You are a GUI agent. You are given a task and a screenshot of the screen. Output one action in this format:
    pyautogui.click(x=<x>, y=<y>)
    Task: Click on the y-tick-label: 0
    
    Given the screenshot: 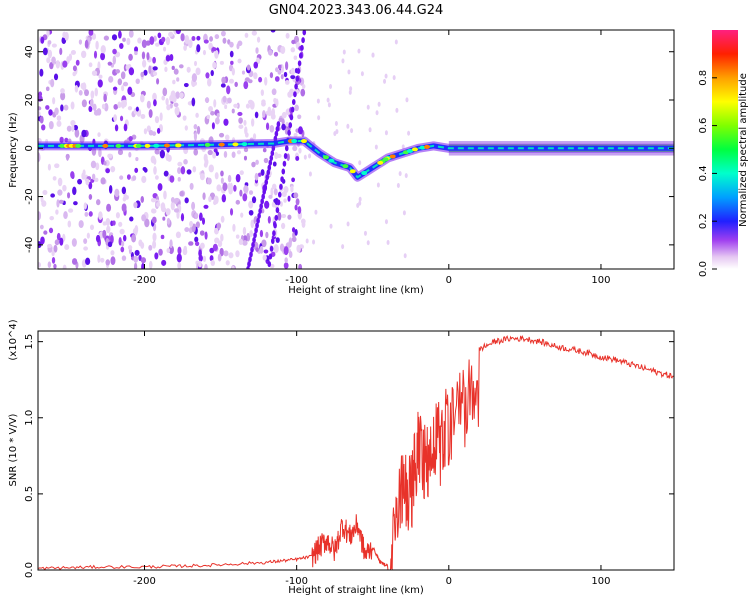 What is the action you would take?
    pyautogui.click(x=29, y=148)
    